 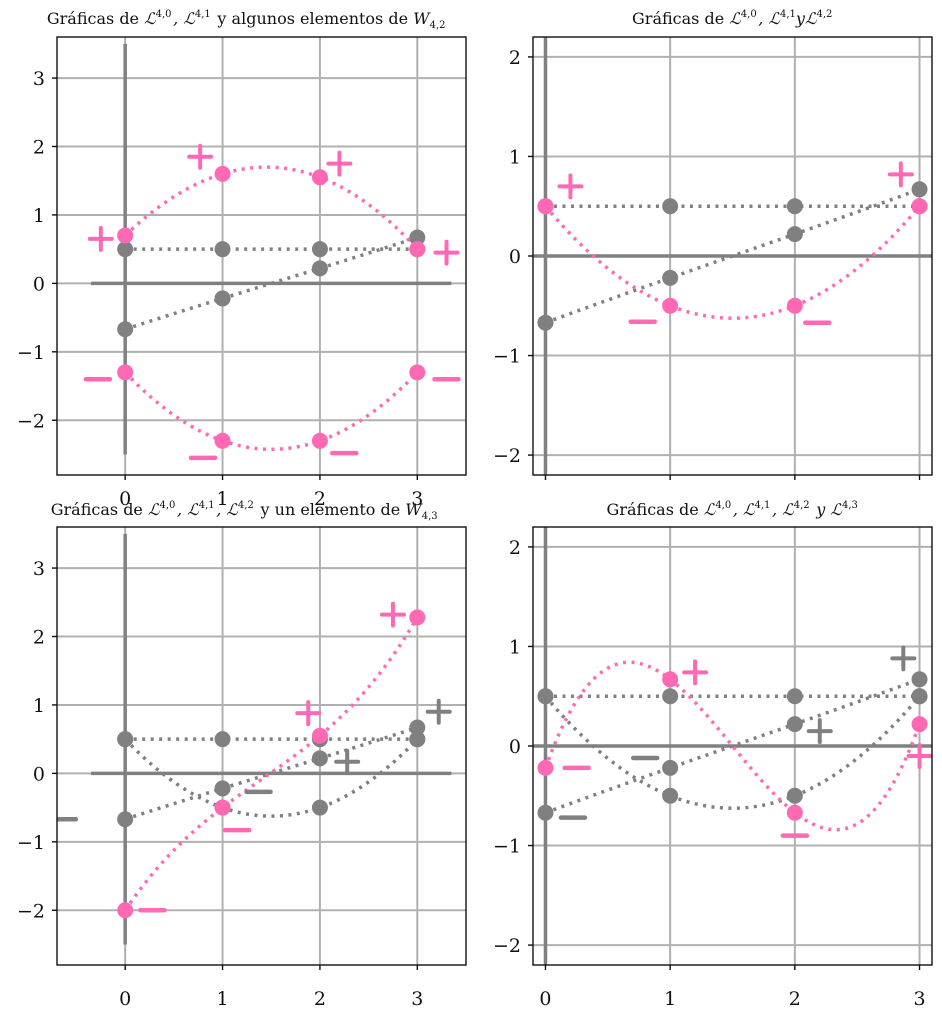 I want to click on panel-title: Gráficas de ℒ4,0 , ℒ4,1 , ℒ4,2 y ℒ4,3, so click(x=733, y=509).